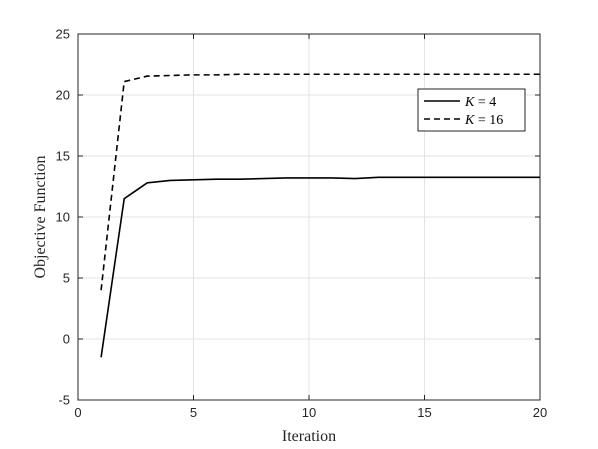  I want to click on y-tick-label: 0, so click(66, 339).